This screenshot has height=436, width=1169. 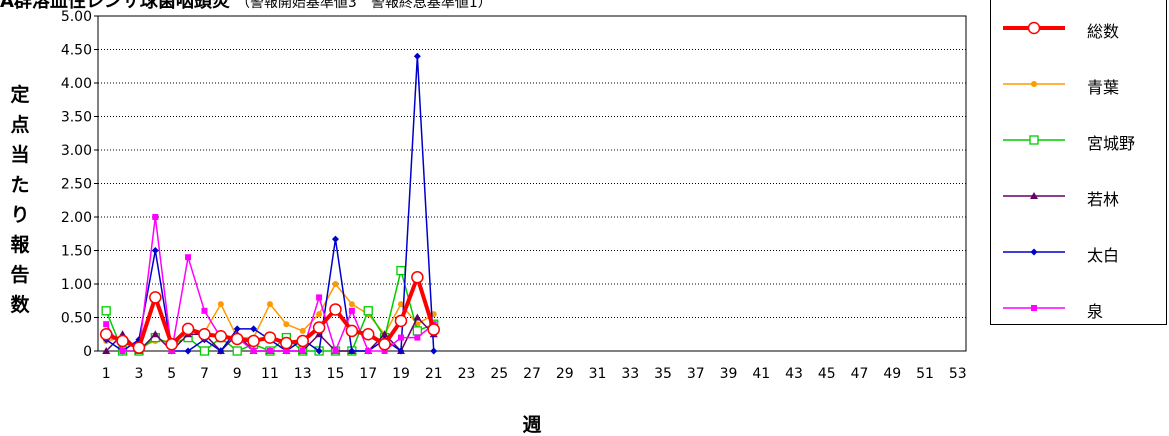 I want to click on x-tick-label: 19, so click(x=401, y=374).